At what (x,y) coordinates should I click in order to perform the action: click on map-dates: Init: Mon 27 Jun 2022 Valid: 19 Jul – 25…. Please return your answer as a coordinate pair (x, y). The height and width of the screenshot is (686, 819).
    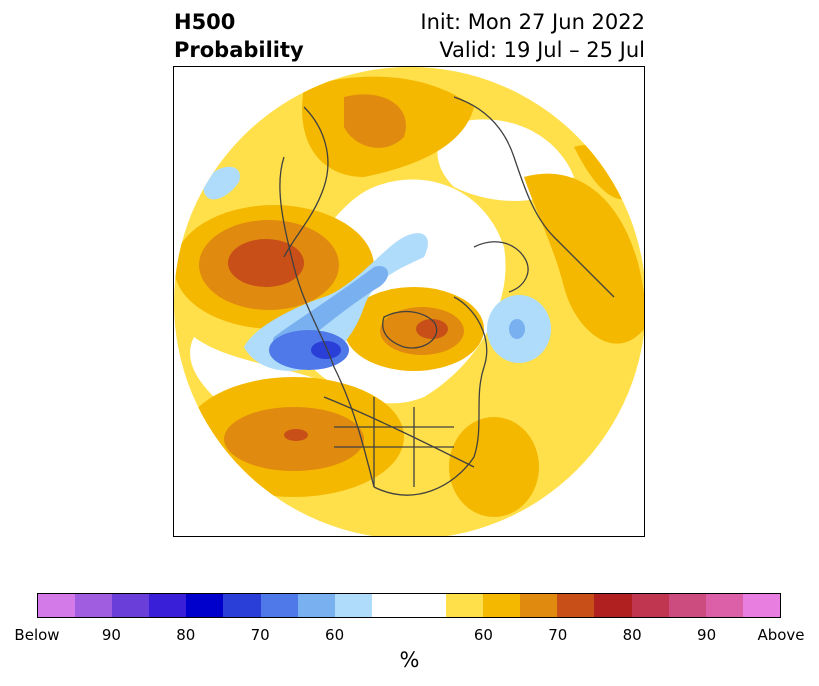
    Looking at the image, I should click on (532, 36).